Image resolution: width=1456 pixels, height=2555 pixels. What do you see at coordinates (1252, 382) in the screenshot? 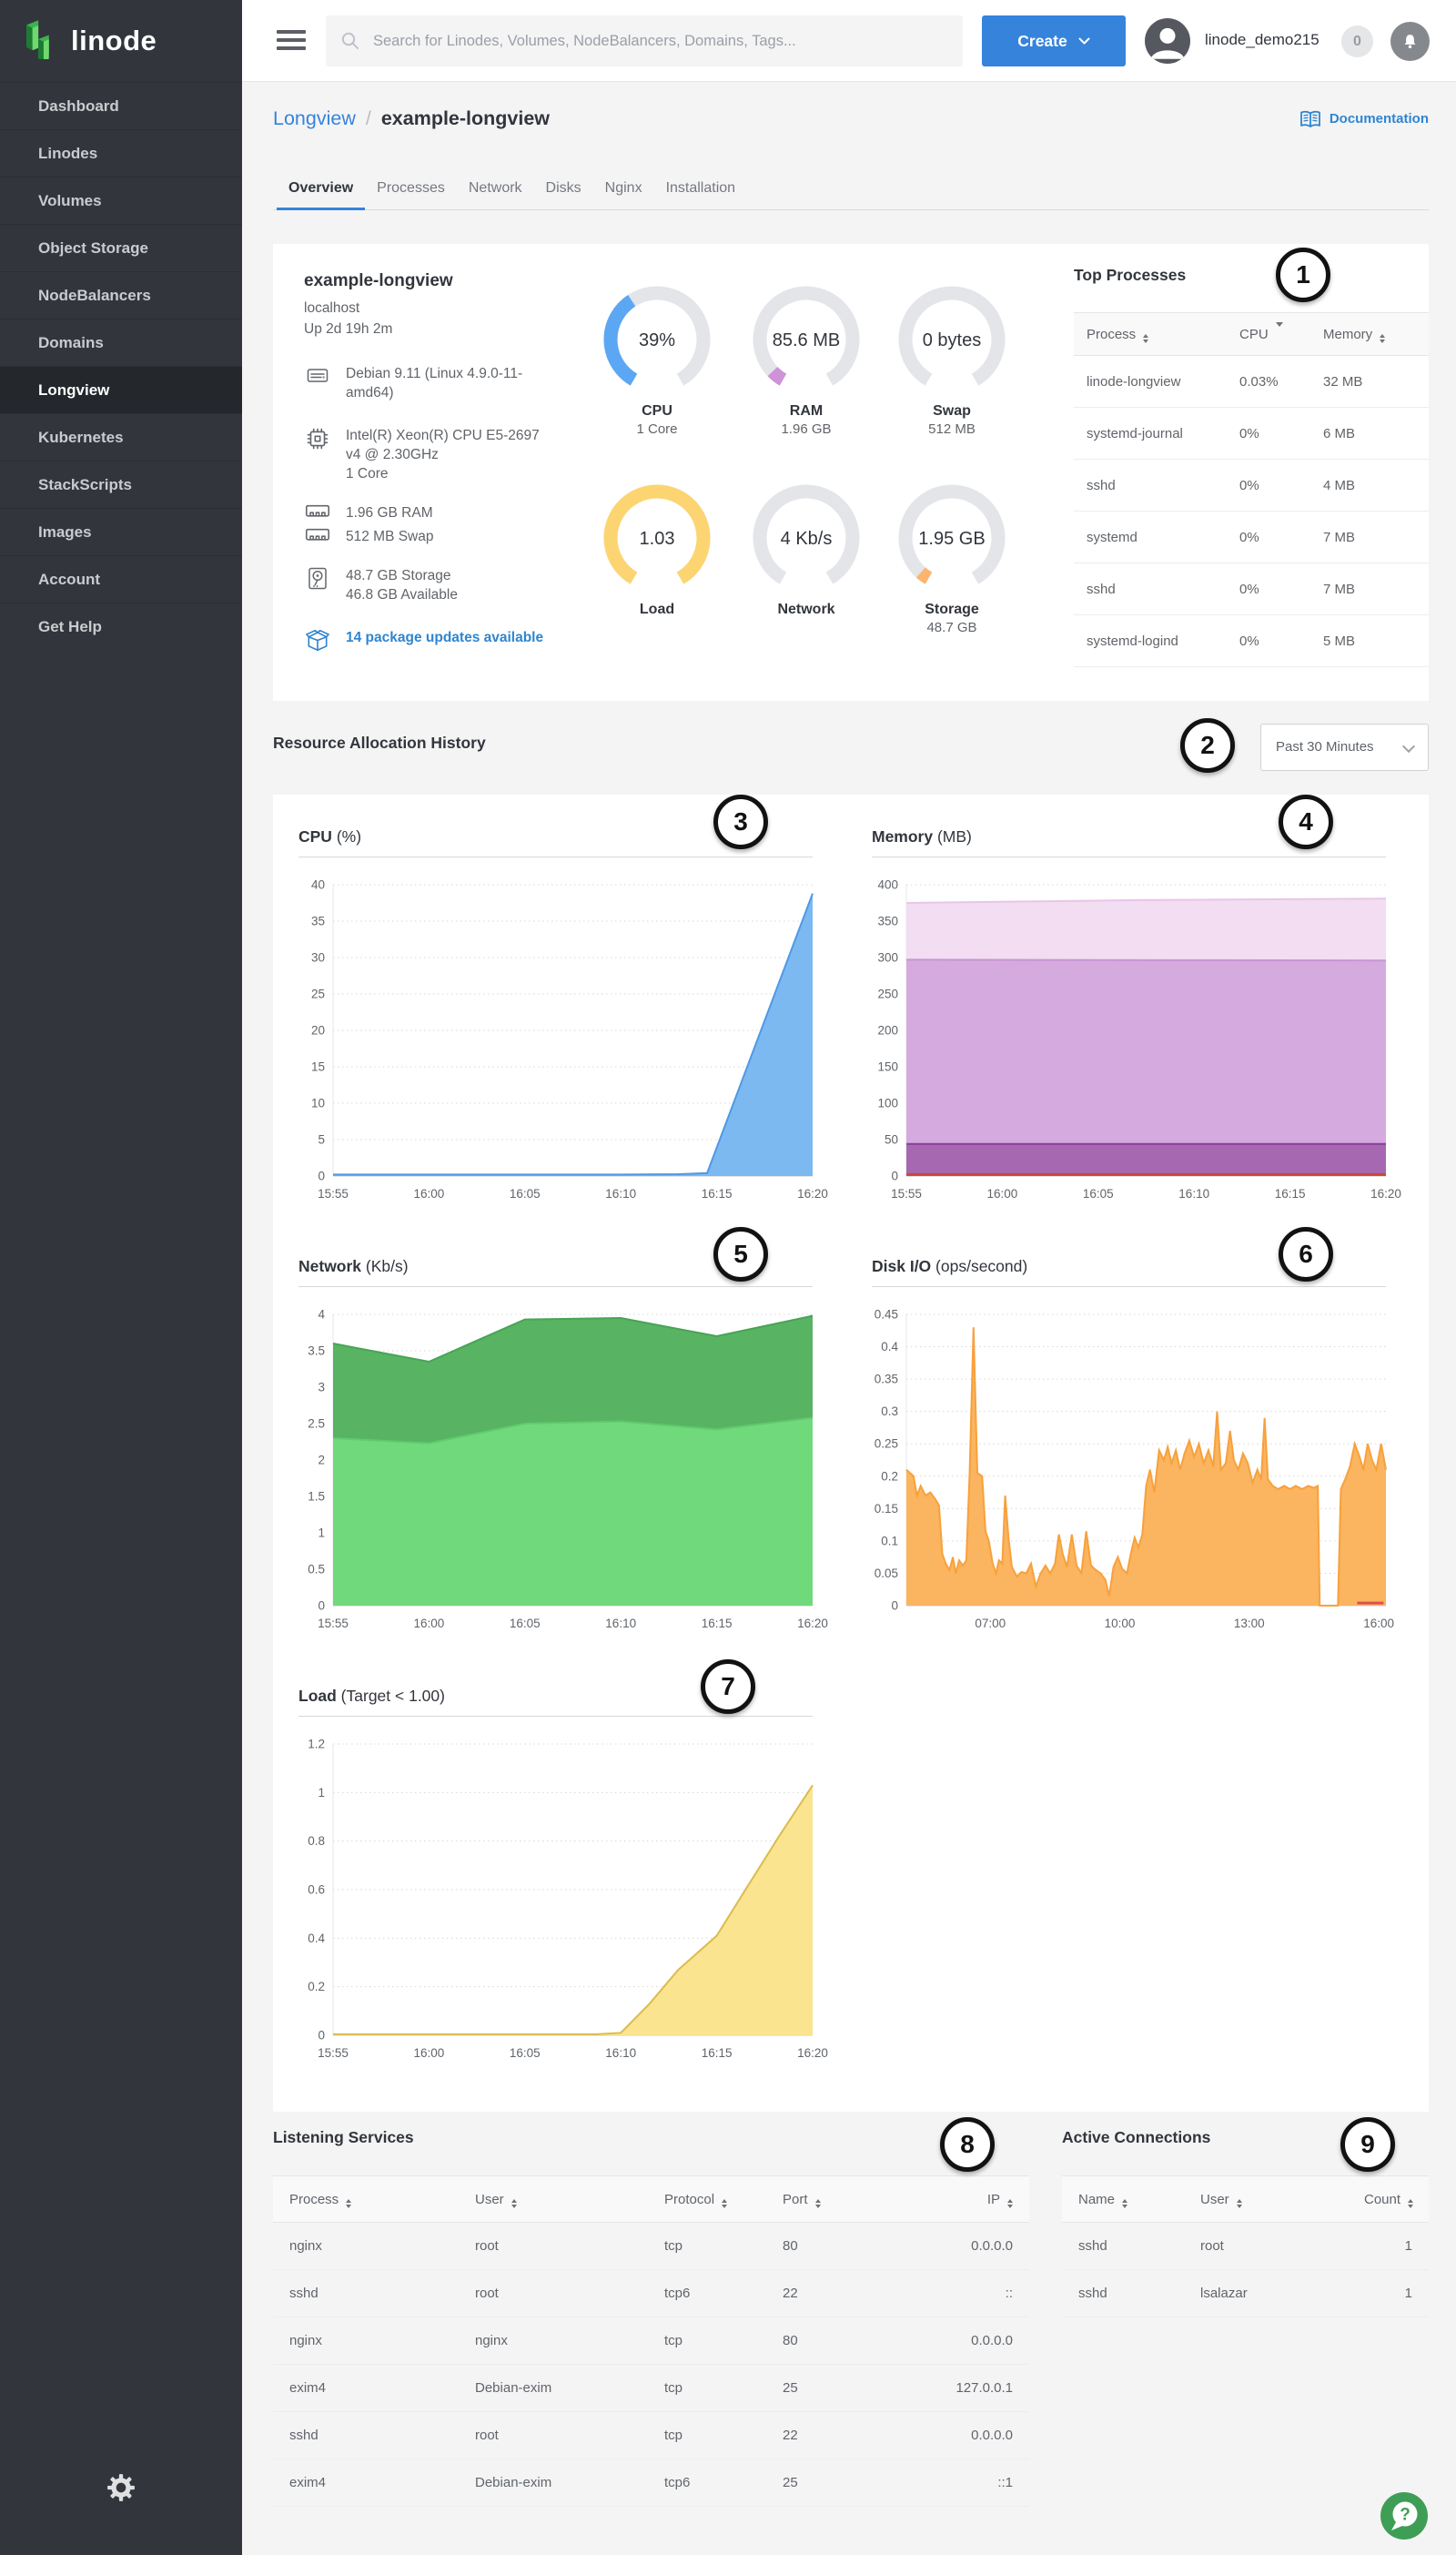
I see `table-row: linode-longview 0.03% 32 MB` at bounding box center [1252, 382].